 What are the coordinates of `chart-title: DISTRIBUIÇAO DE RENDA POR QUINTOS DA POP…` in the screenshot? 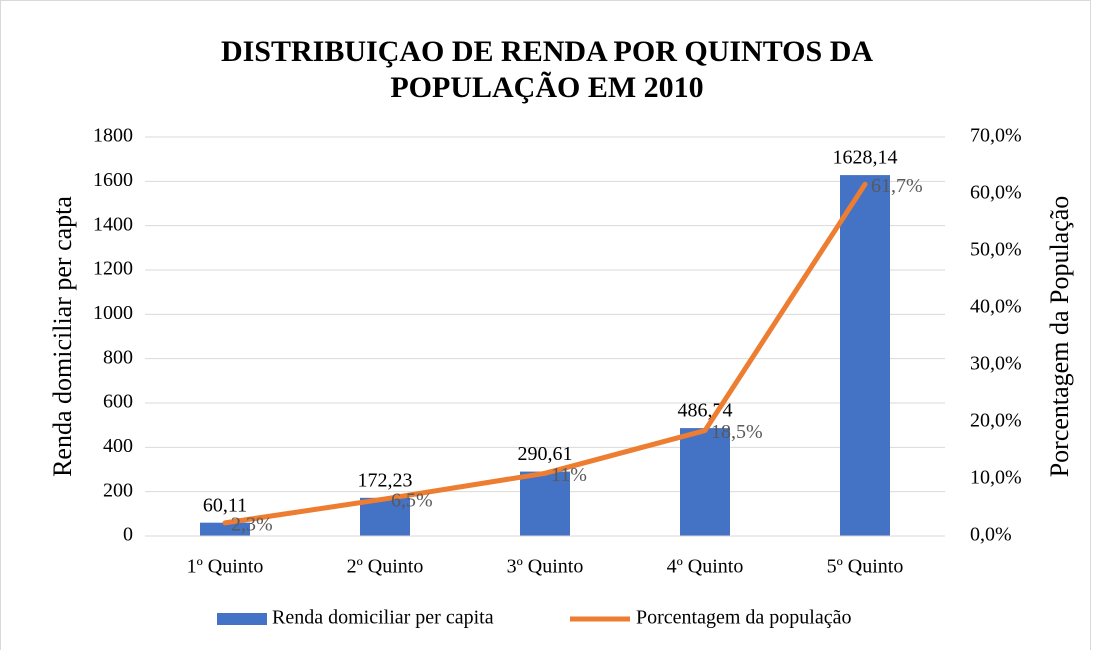 It's located at (547, 69).